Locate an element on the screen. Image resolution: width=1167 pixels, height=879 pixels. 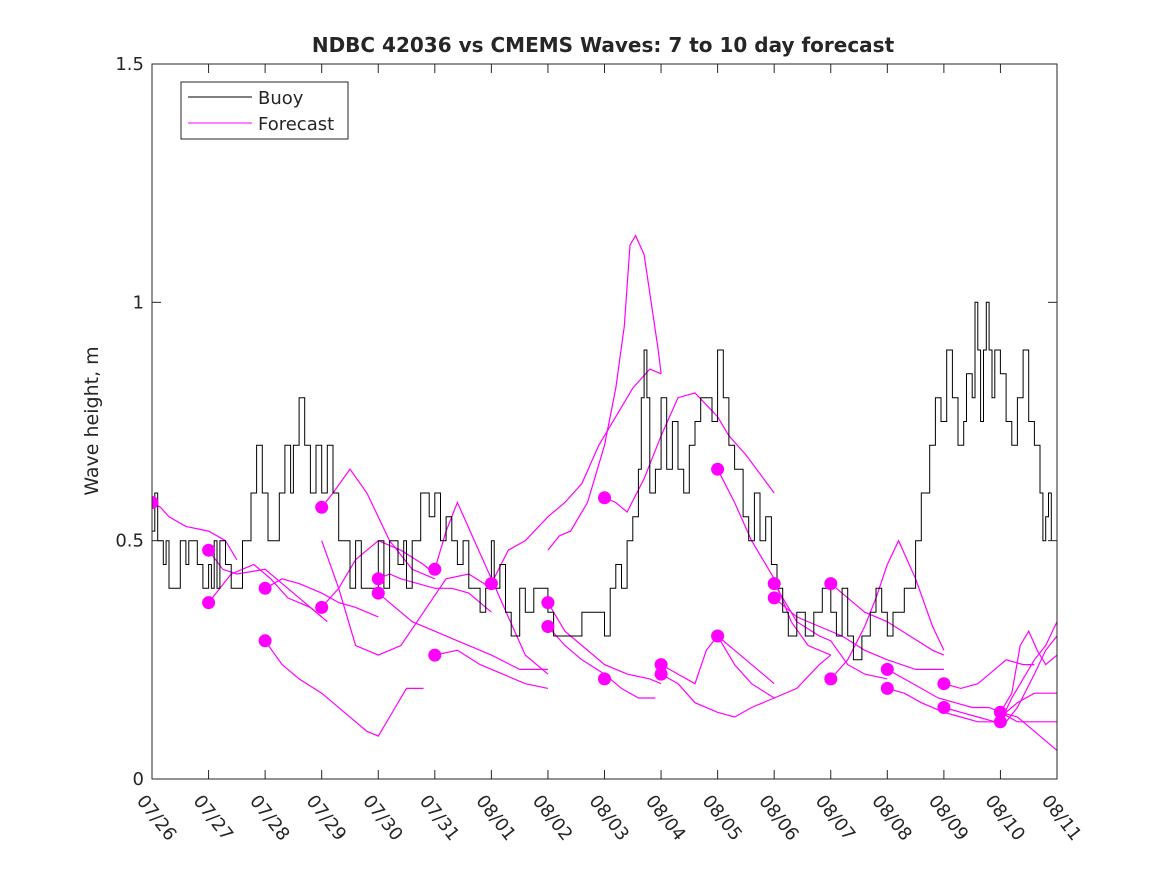
x-tick-label-6: 08/01 is located at coordinates (495, 818).